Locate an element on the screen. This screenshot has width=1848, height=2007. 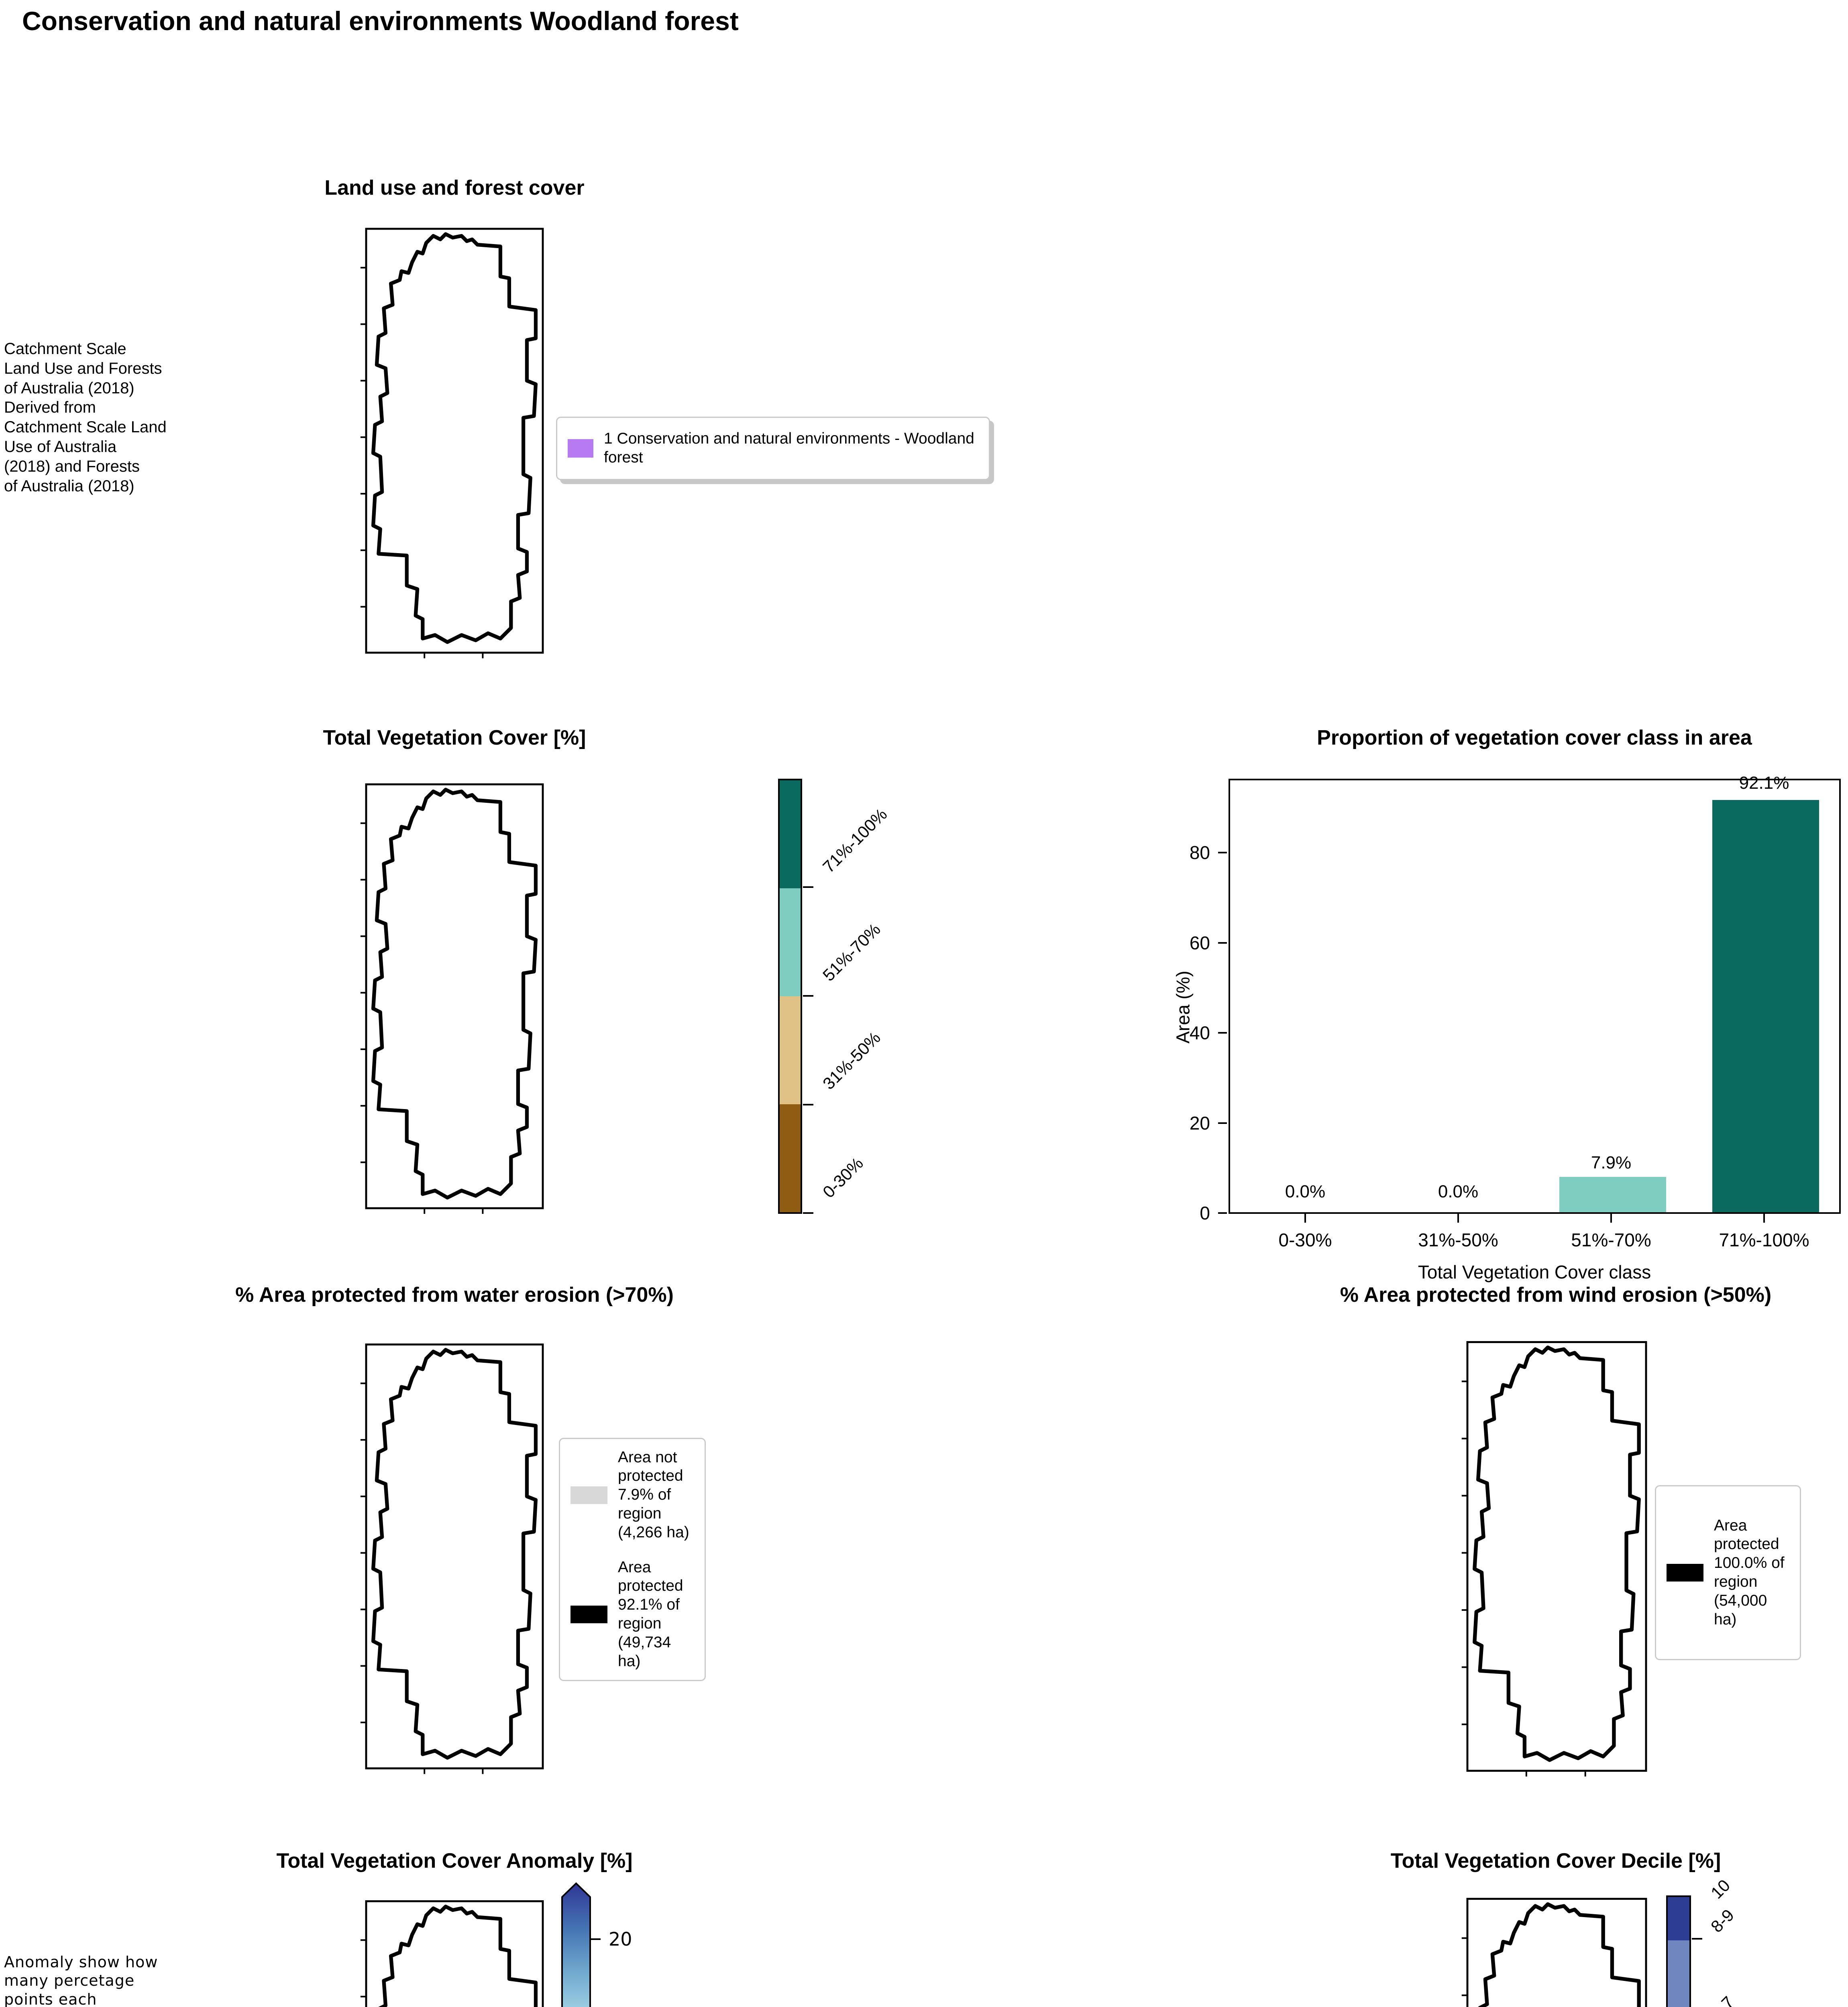
decile-map is located at coordinates (1556, 1951).